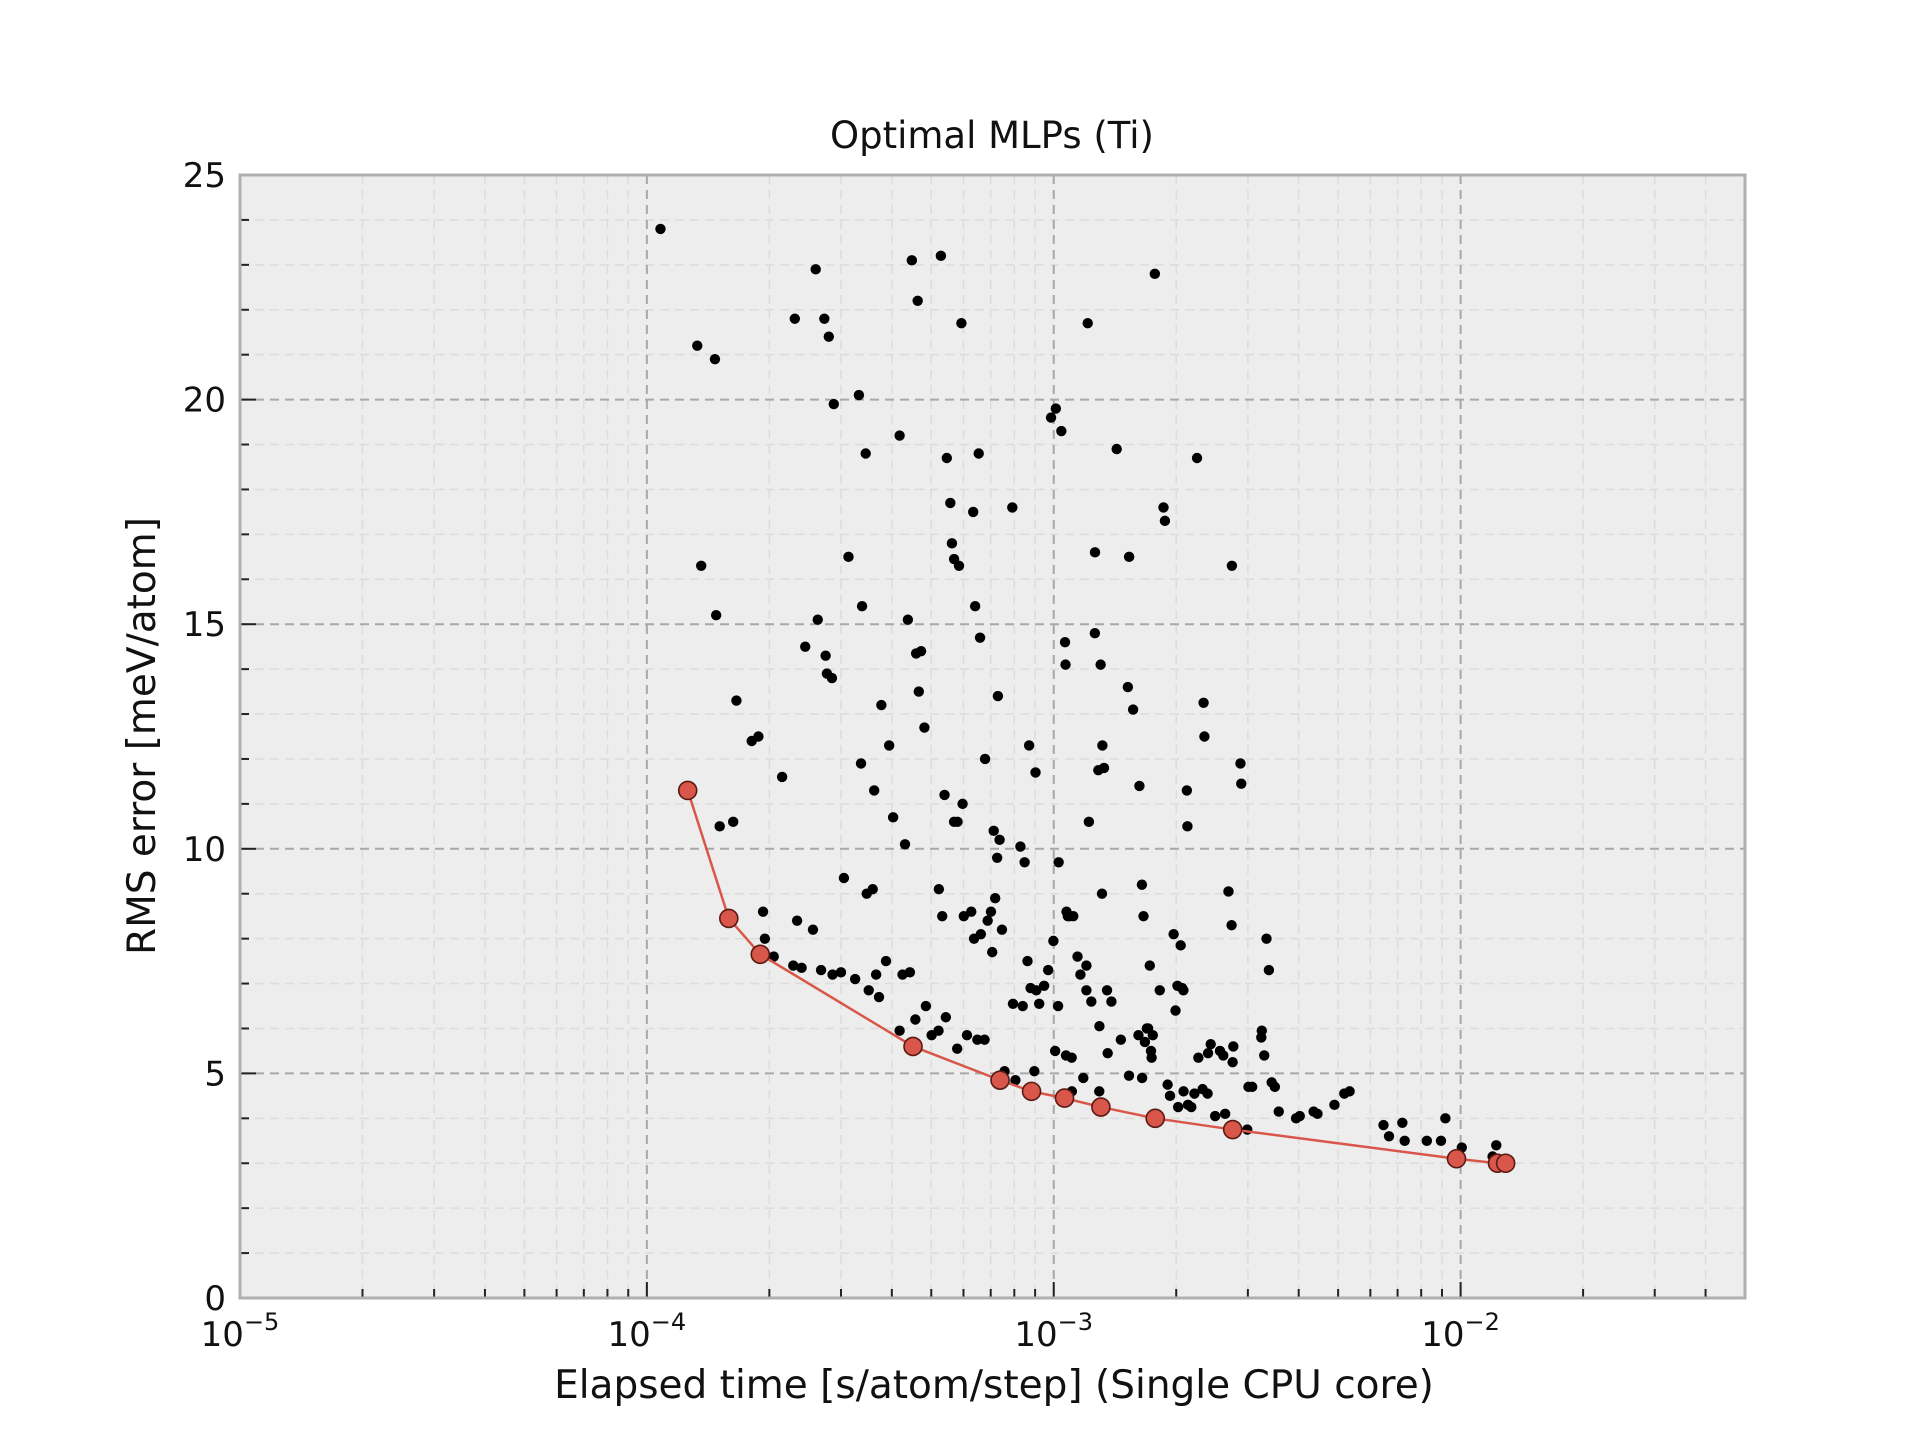 The width and height of the screenshot is (1920, 1440). I want to click on y-axis-label: RMS error [meV/atom], so click(142, 736).